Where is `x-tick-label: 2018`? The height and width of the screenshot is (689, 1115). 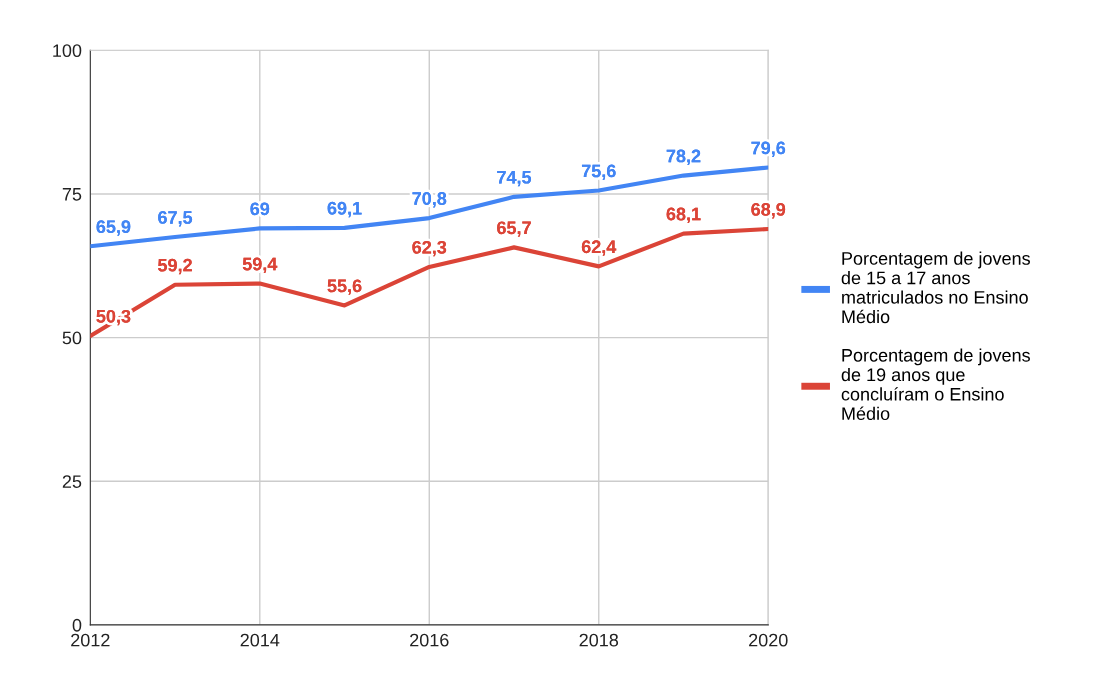 x-tick-label: 2018 is located at coordinates (599, 640).